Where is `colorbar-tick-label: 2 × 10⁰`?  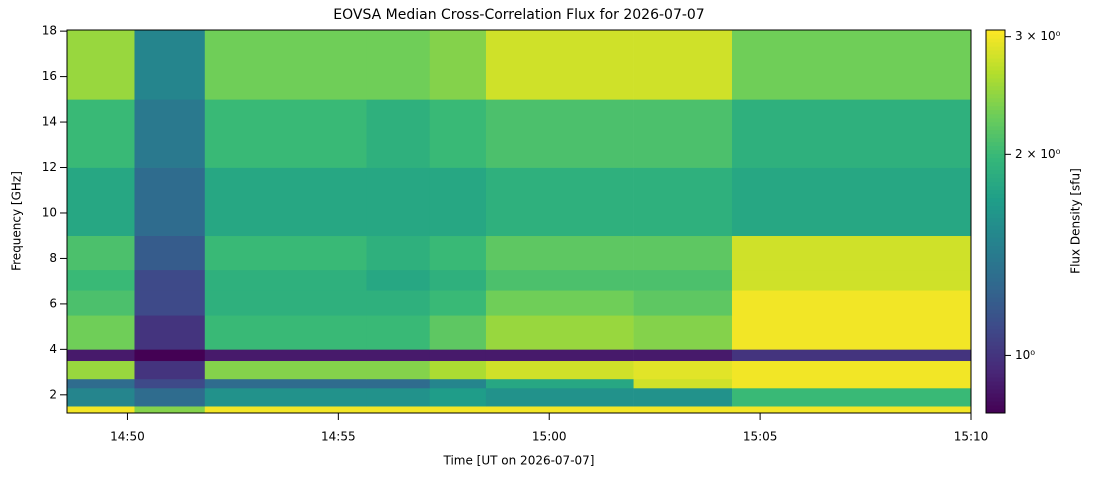
colorbar-tick-label: 2 × 10⁰ is located at coordinates (1038, 154).